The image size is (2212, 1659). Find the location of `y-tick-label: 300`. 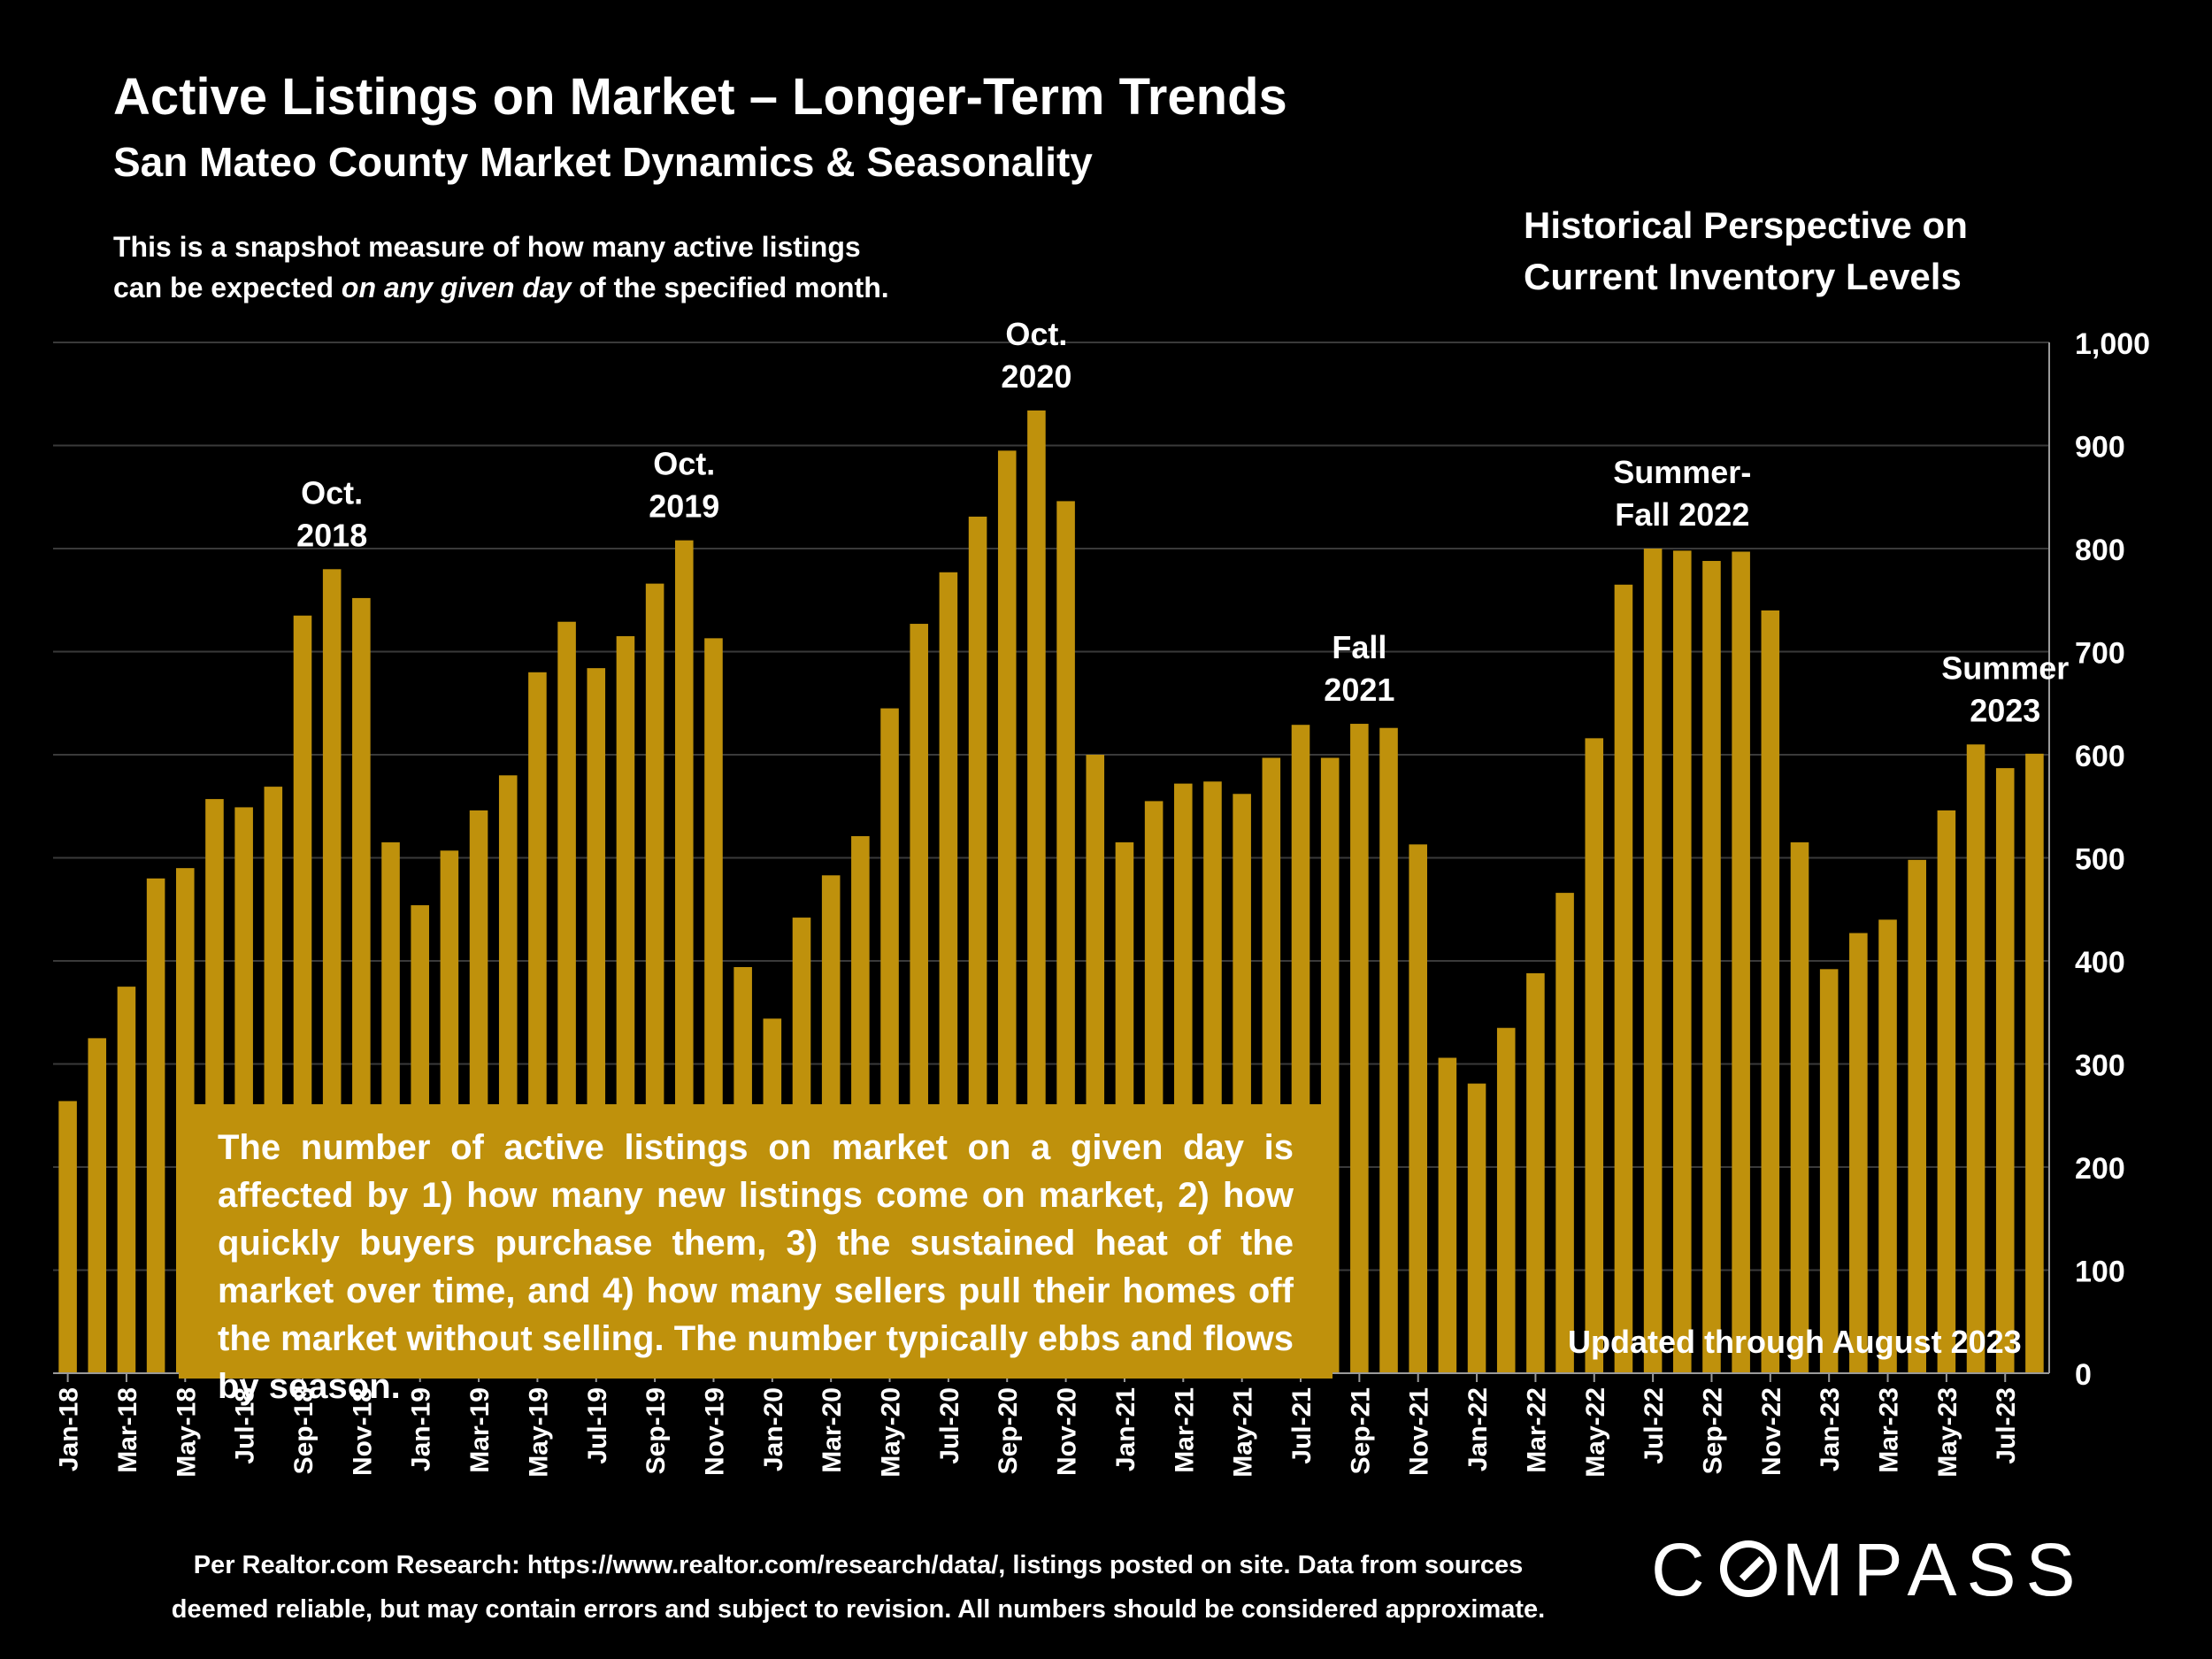

y-tick-label: 300 is located at coordinates (2100, 1066).